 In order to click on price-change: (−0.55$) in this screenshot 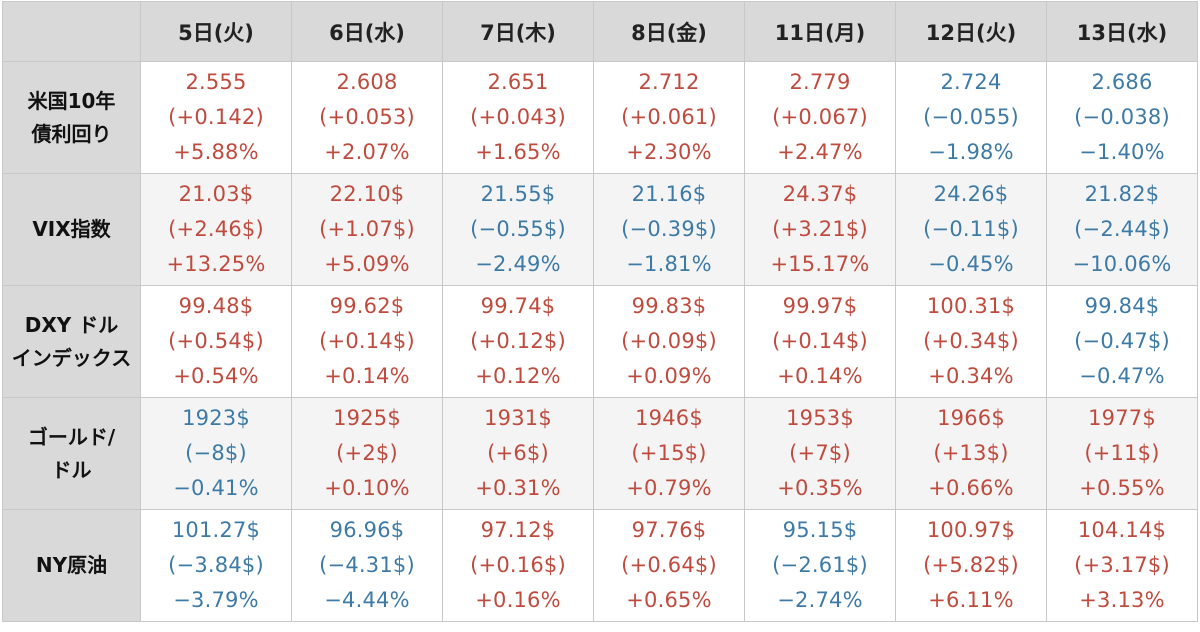, I will do `click(518, 229)`.